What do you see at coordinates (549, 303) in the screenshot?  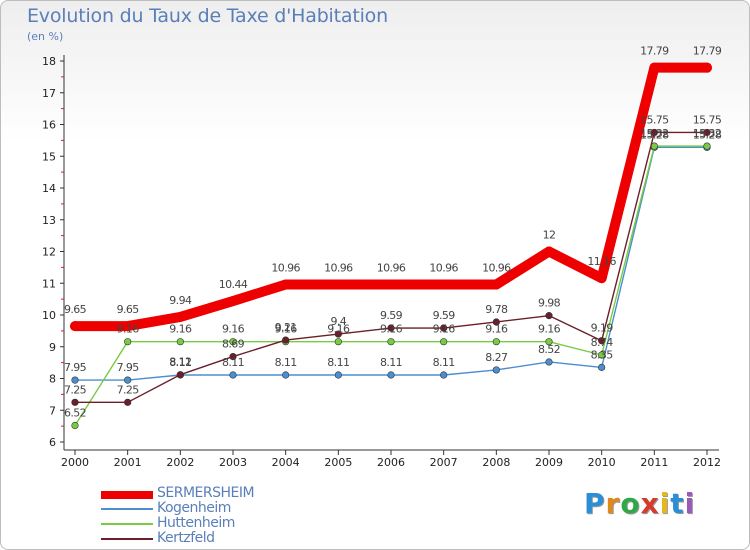 I see `data-label-kertzfeld: 9.98` at bounding box center [549, 303].